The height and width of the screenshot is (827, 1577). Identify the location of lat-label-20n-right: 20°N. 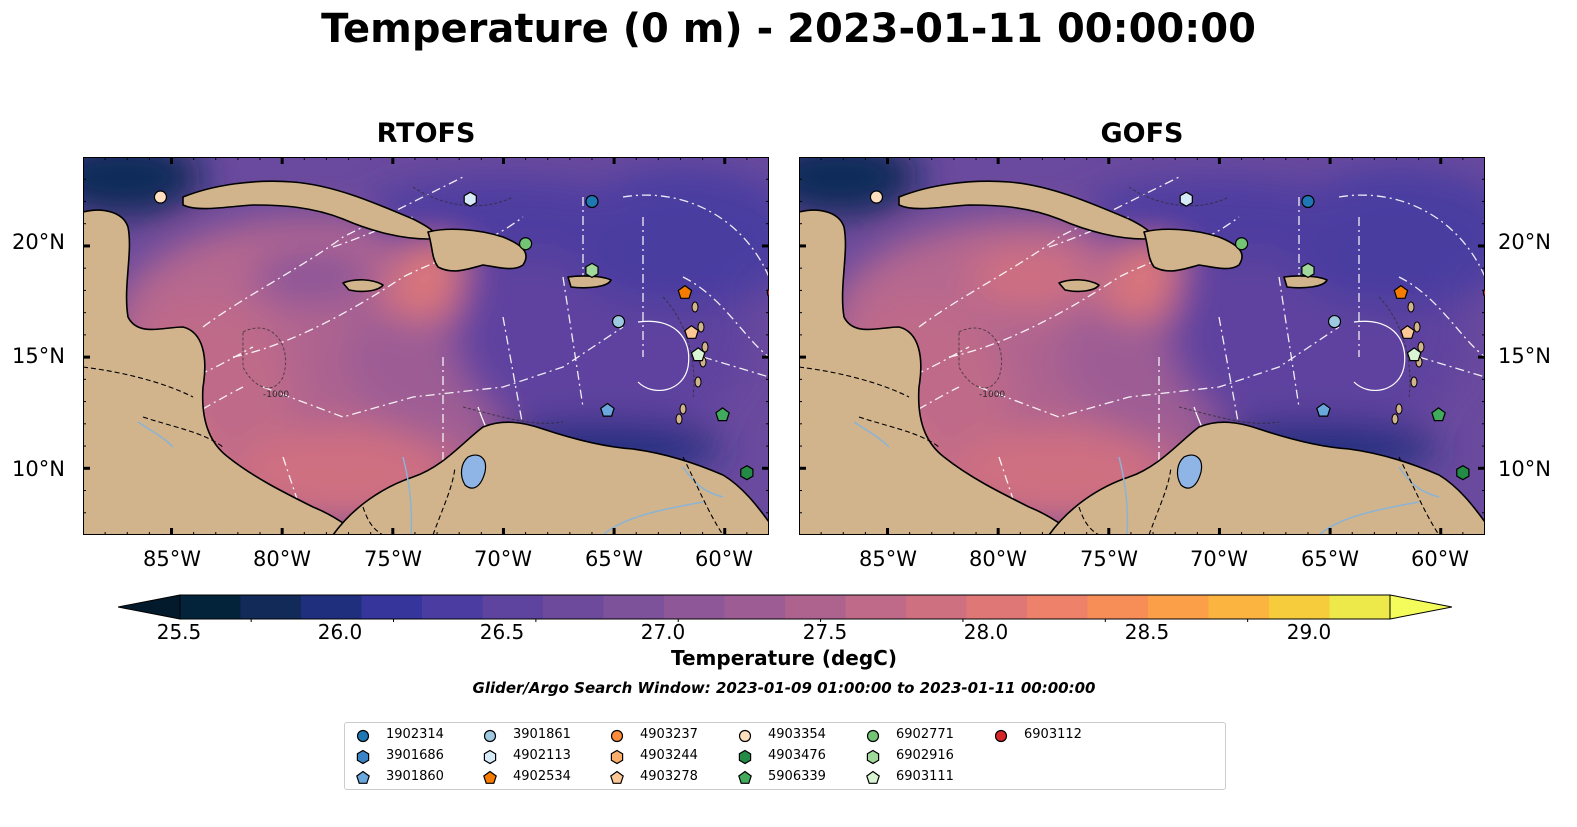
(1524, 242).